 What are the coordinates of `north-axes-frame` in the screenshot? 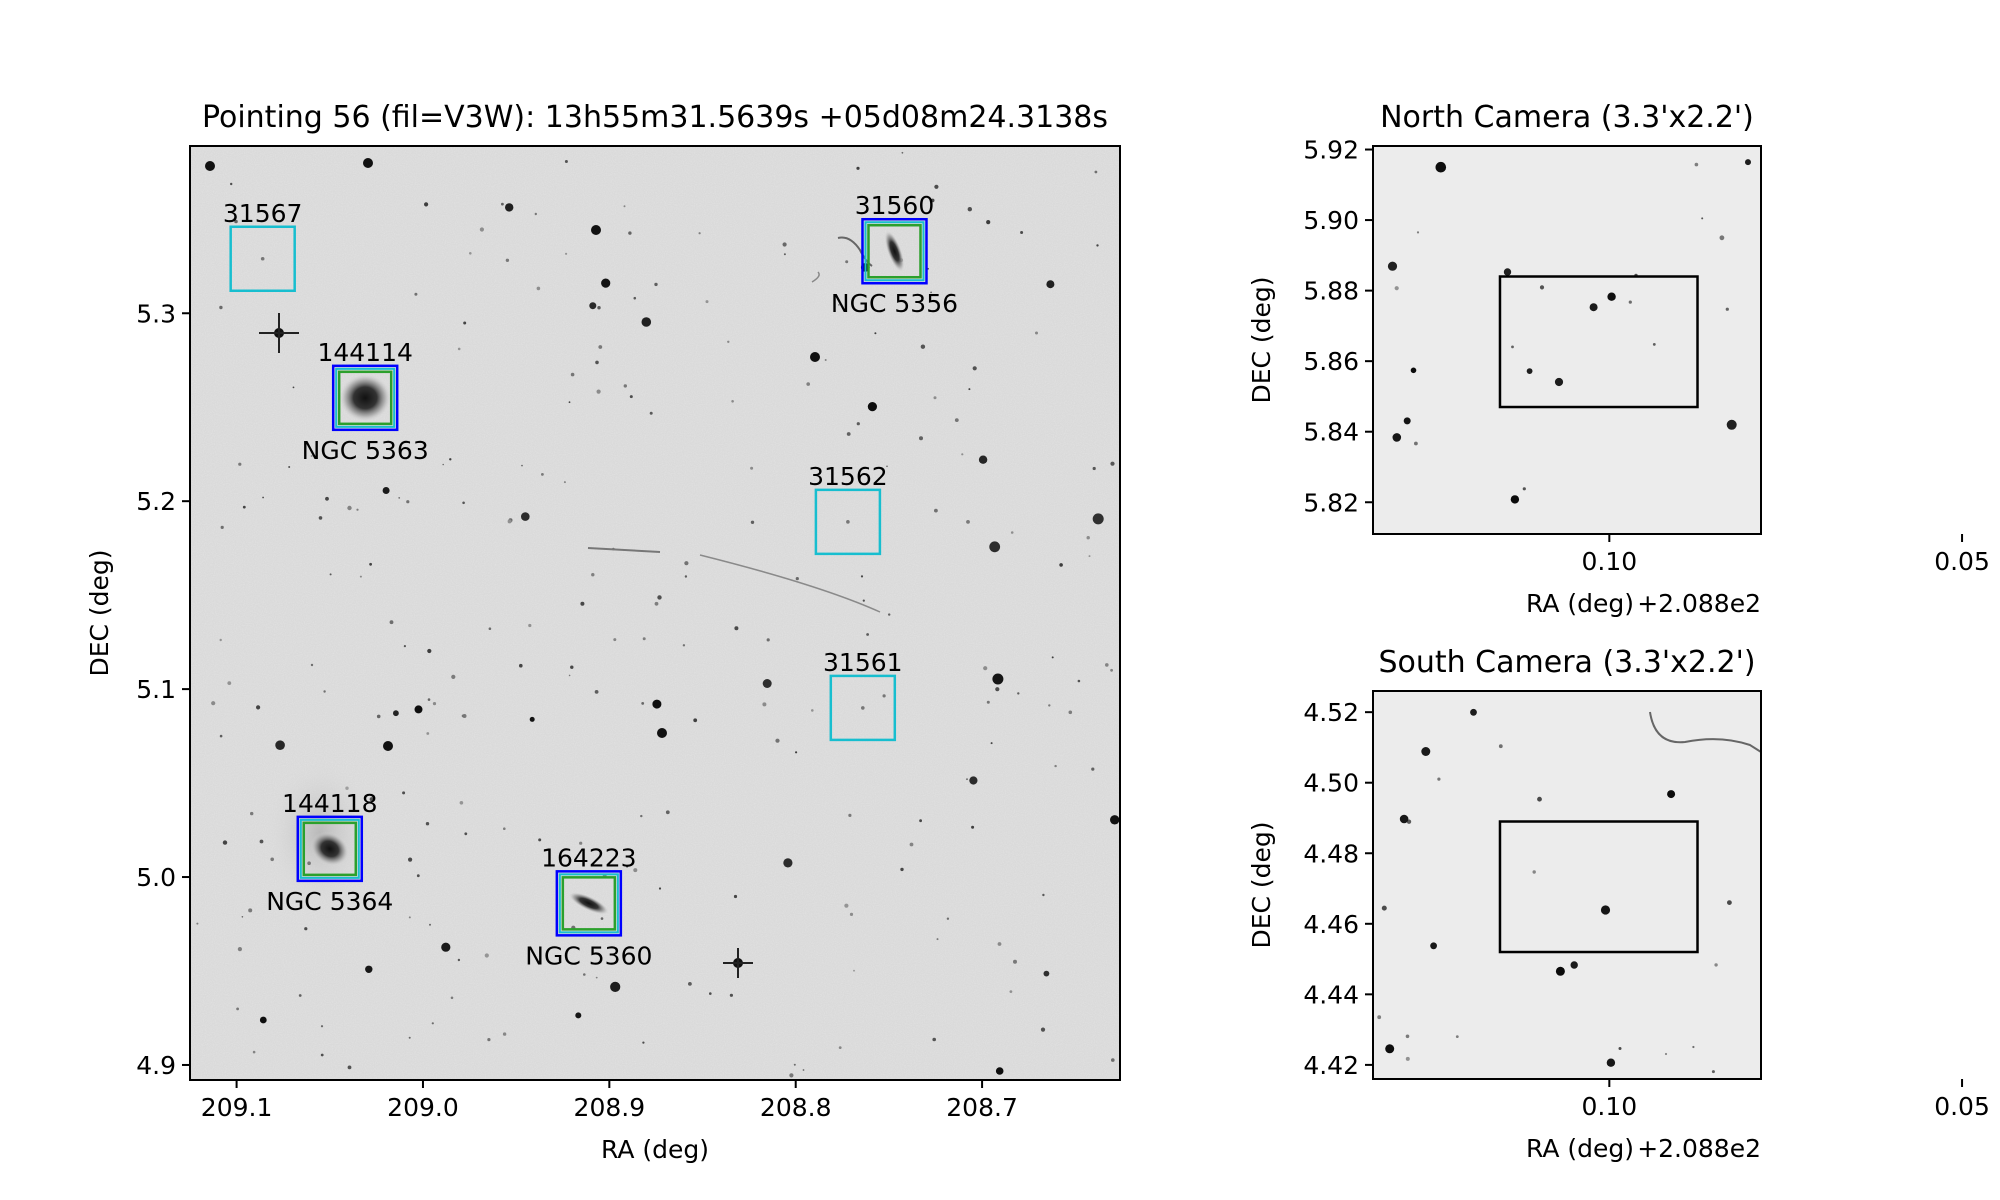 It's located at (1567, 340).